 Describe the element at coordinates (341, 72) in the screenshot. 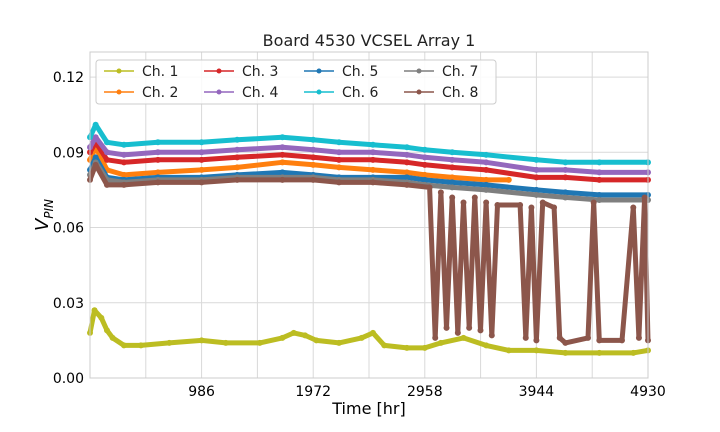

I see `legend-item: Ch. 5` at that location.